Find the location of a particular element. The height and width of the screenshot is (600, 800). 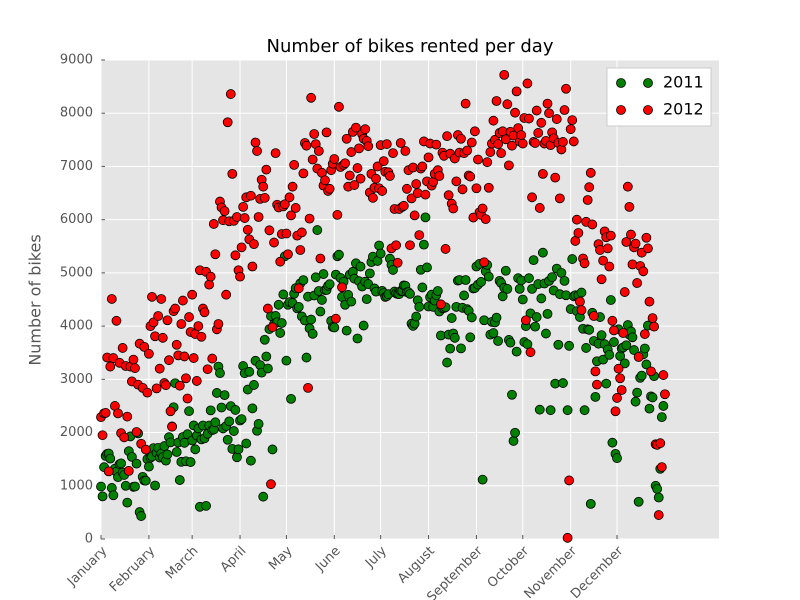

legend-label: 2011 is located at coordinates (683, 82).